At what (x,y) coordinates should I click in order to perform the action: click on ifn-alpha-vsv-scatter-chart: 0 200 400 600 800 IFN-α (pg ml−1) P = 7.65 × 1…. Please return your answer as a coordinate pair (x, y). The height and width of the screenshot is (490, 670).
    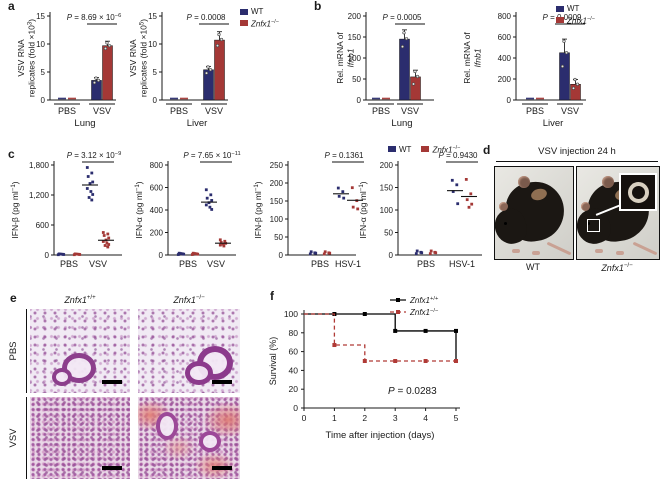
    Looking at the image, I should click on (187, 210).